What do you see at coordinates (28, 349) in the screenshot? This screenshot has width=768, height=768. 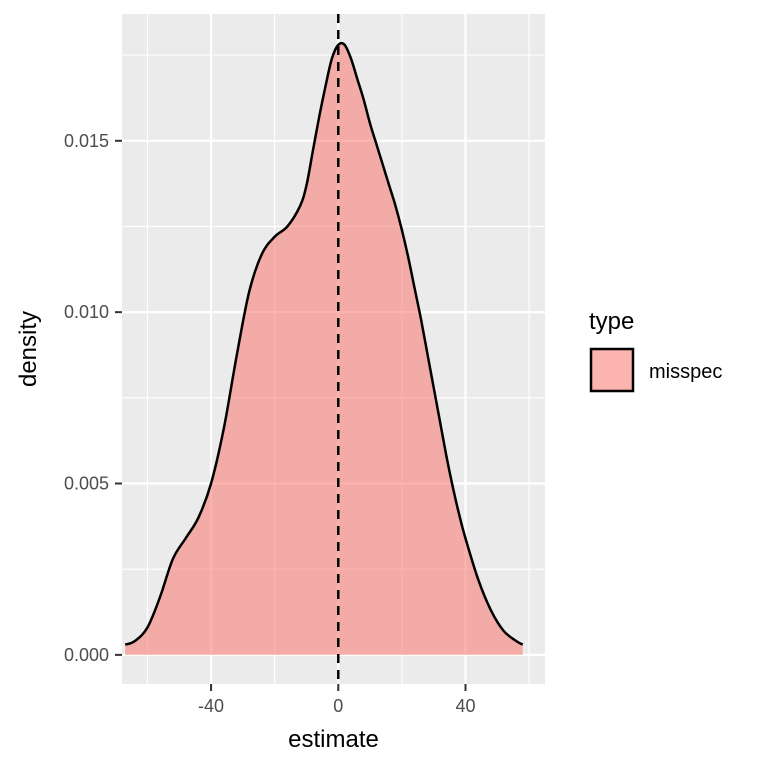 I see `y-axis-title: density` at bounding box center [28, 349].